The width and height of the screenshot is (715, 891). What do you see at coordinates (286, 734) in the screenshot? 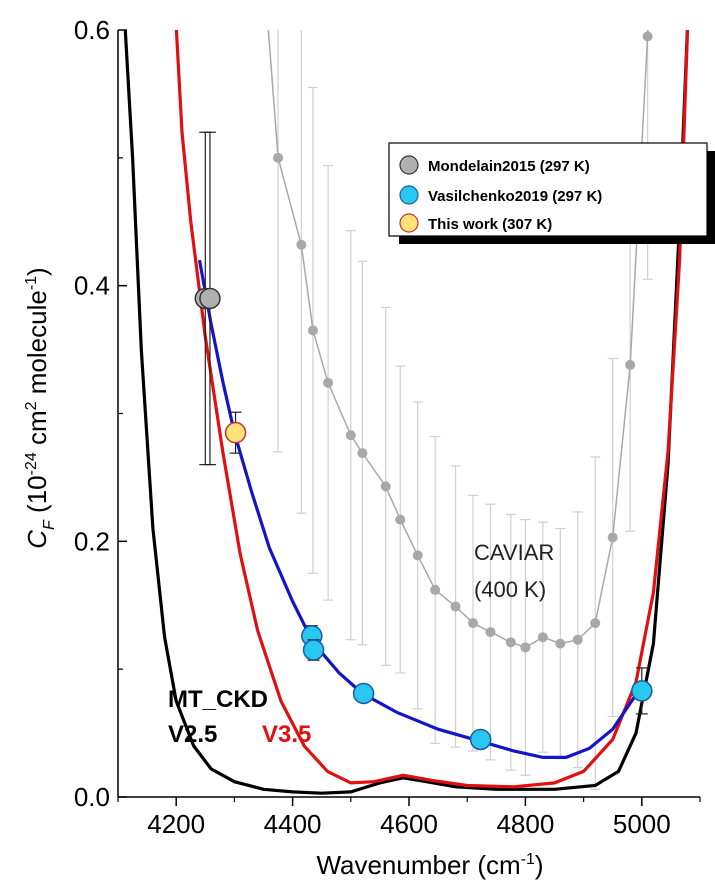
I see `v35-label: V3.5` at bounding box center [286, 734].